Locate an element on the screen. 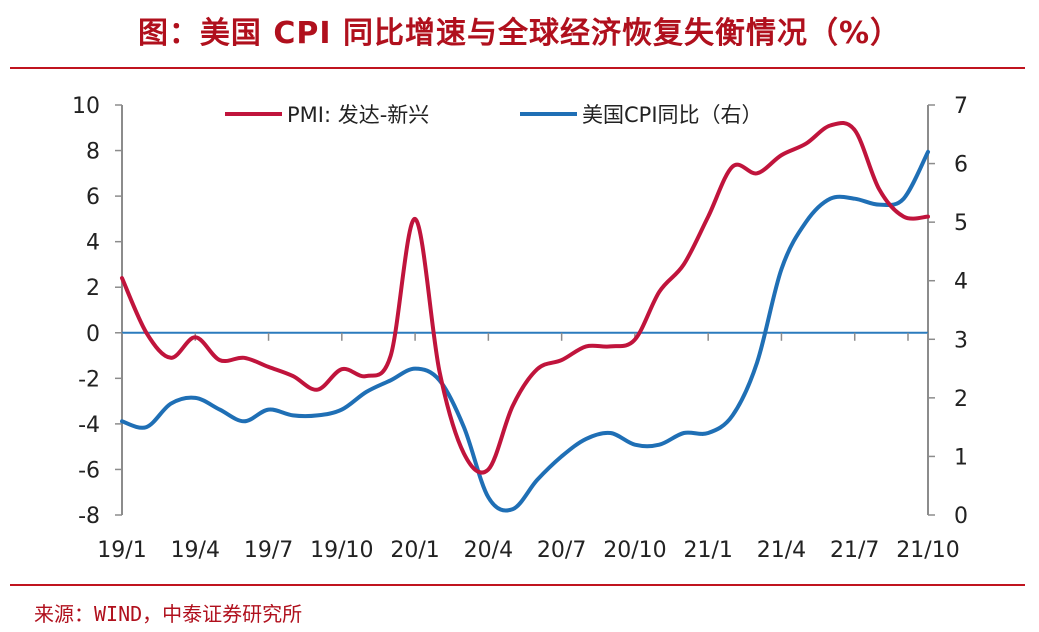  right-tick-label: 2 is located at coordinates (961, 399).